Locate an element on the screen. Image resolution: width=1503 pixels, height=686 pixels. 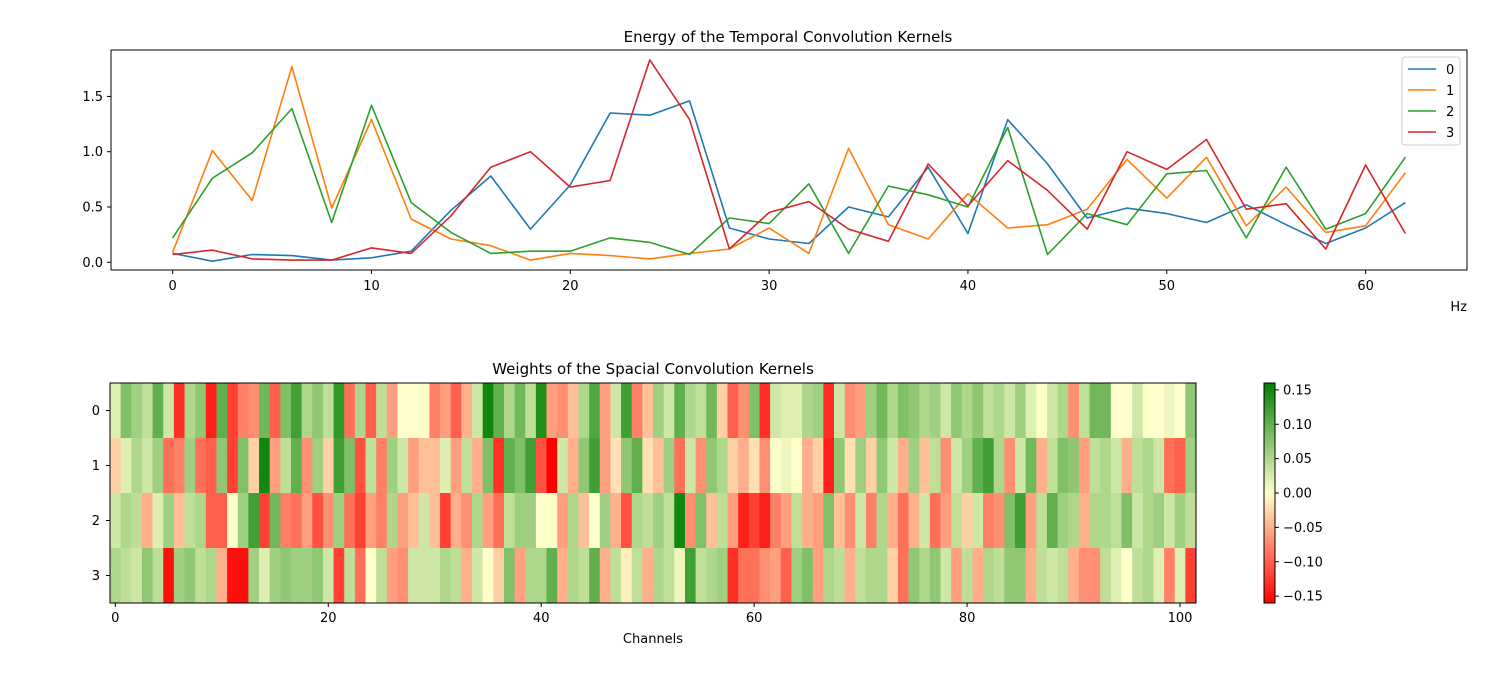
line-ytick-label: 0.5 is located at coordinates (92, 207).